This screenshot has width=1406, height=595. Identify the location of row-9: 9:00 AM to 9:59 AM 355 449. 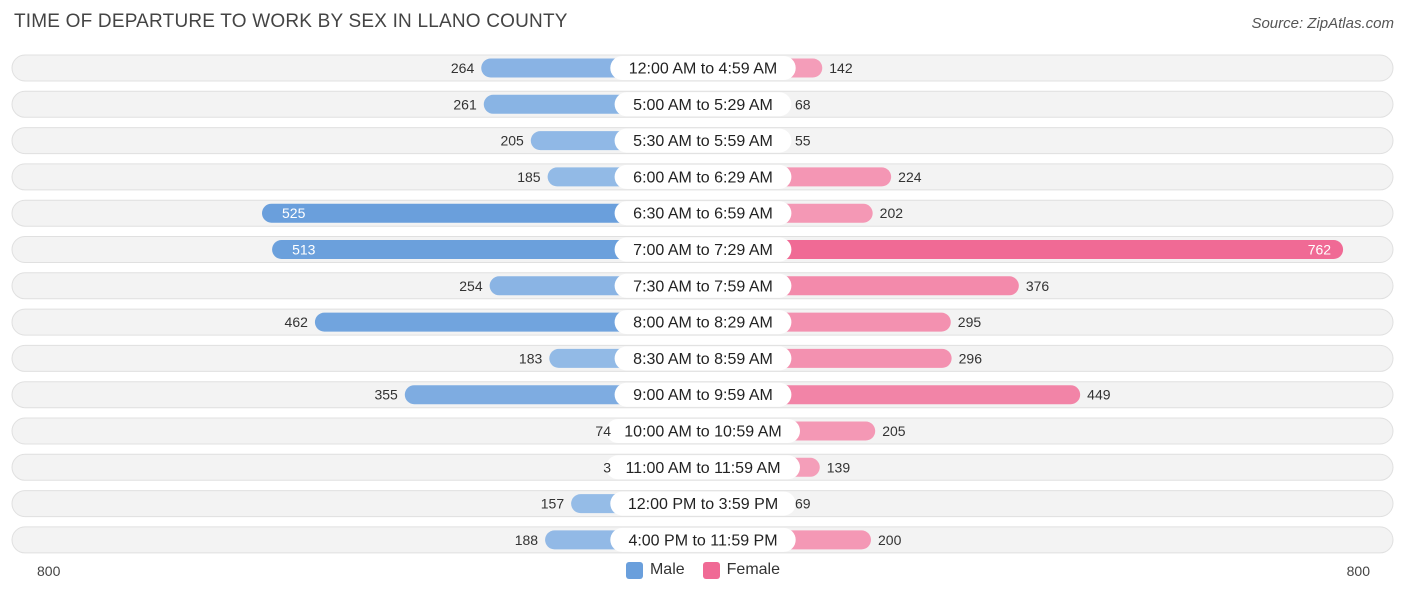
(702, 395).